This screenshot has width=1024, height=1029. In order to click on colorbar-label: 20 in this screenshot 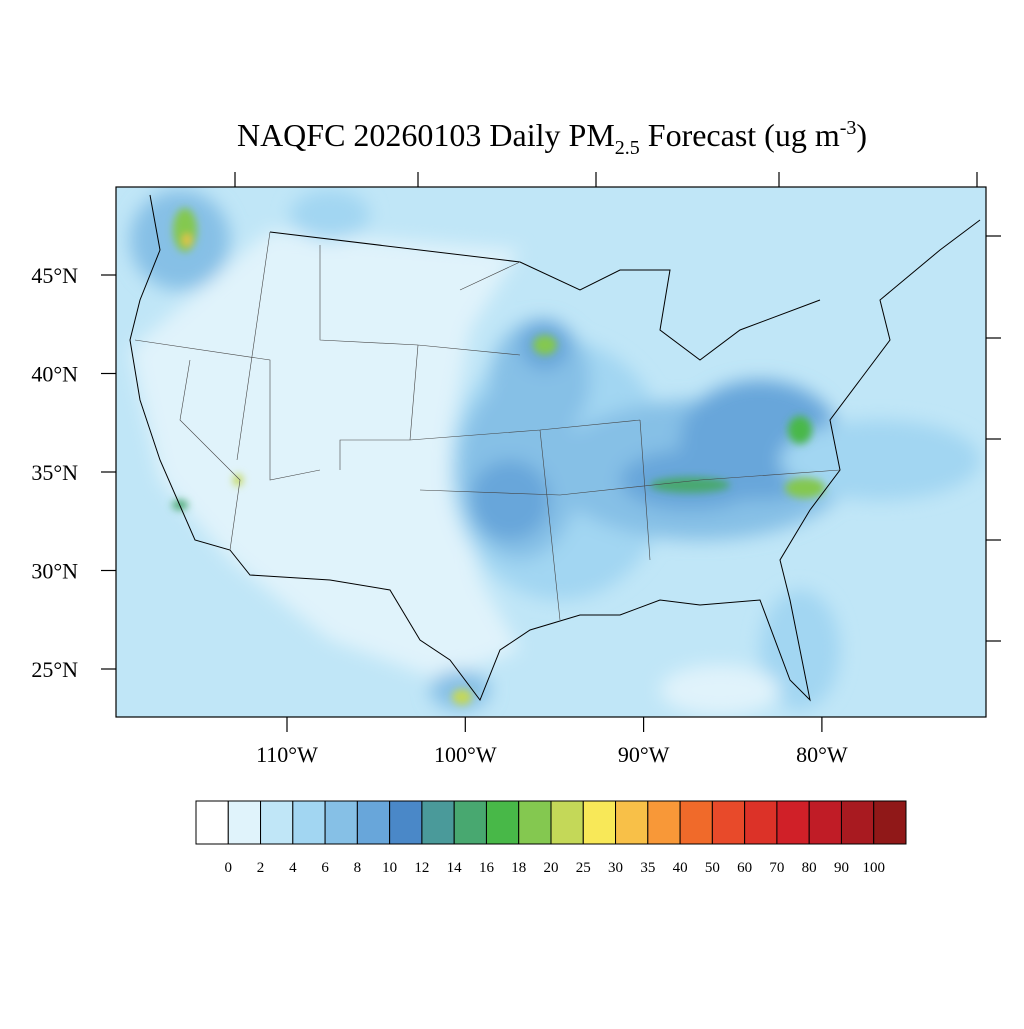, I will do `click(551, 868)`.